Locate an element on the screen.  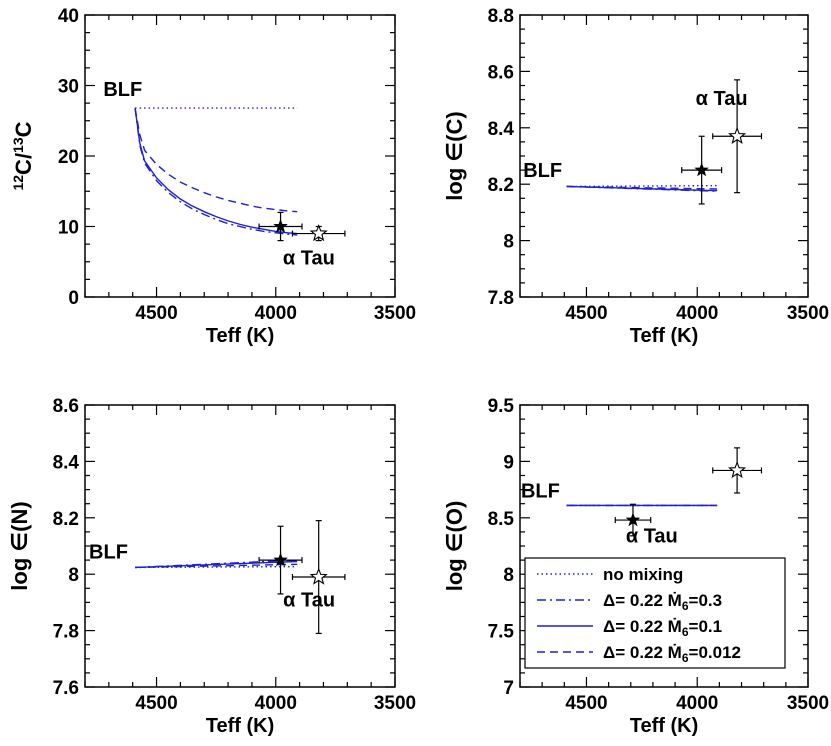
series-line-dotted is located at coordinates (642, 186).